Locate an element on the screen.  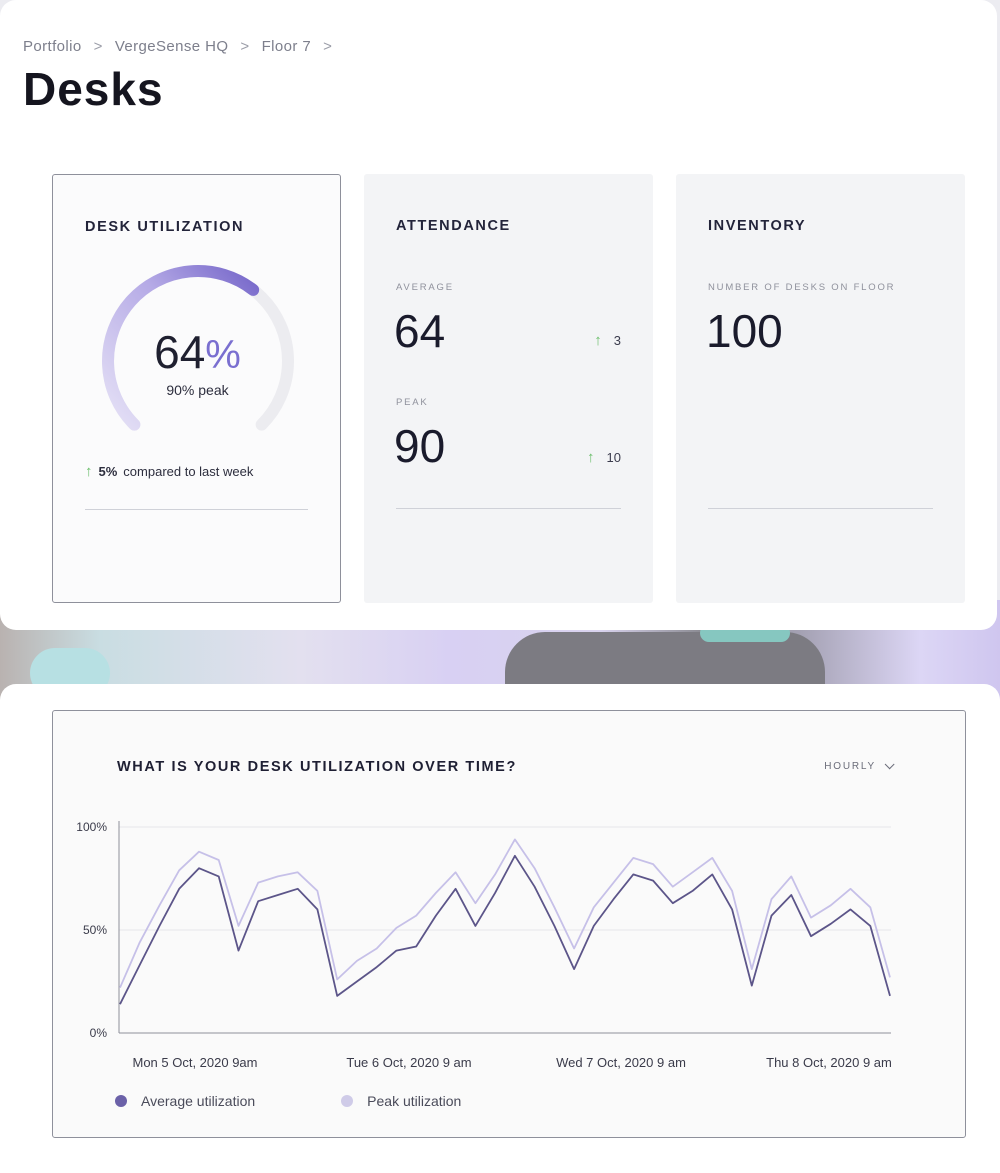
breadcrumb-site: VergeSense HQ is located at coordinates (171, 46).